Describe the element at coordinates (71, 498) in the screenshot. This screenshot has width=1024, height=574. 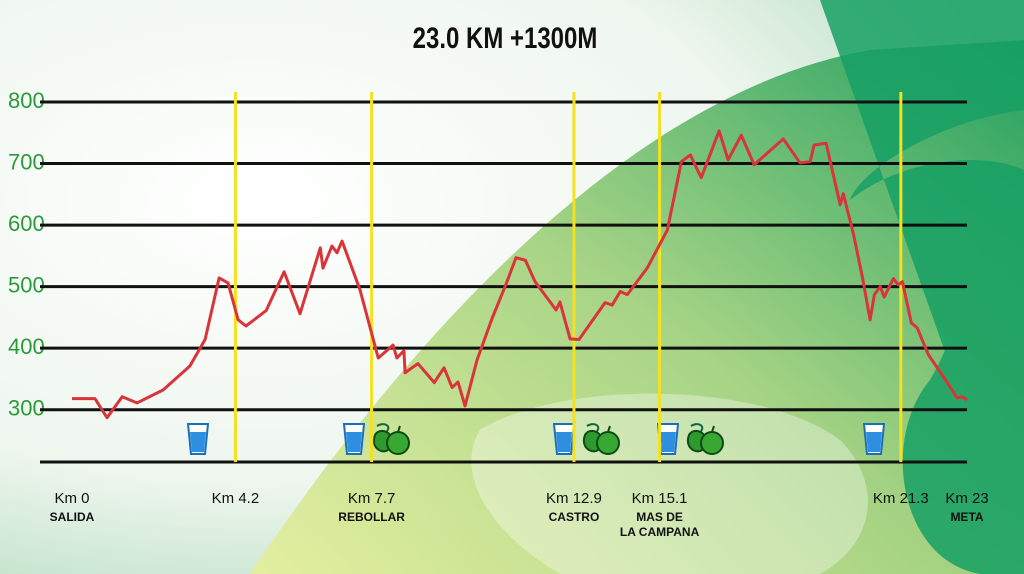
I see `checkpoint-km: Km 0` at that location.